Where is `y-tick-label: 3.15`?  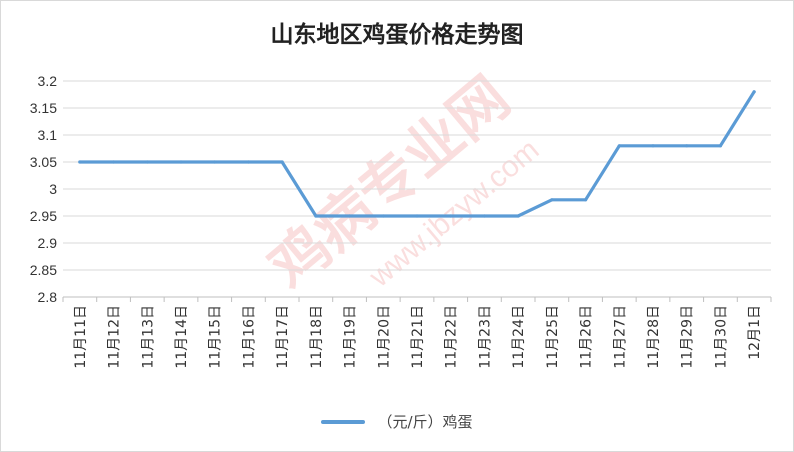
y-tick-label: 3.15 is located at coordinates (43, 108).